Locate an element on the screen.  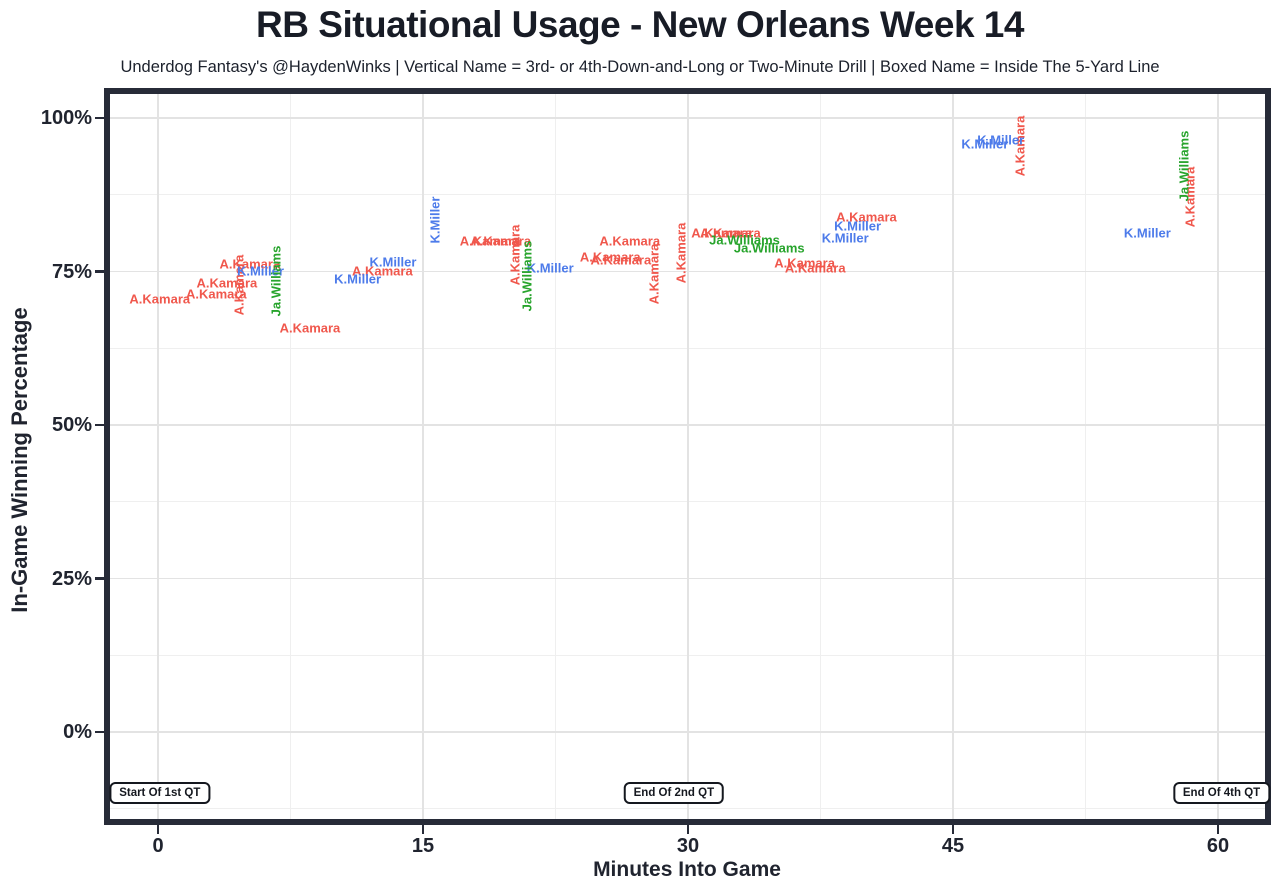
x-tick-label: 45 is located at coordinates (953, 846).